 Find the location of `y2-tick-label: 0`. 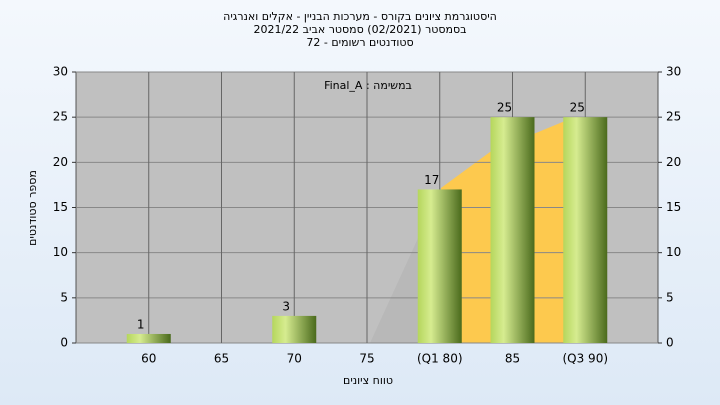

y2-tick-label: 0 is located at coordinates (670, 343).